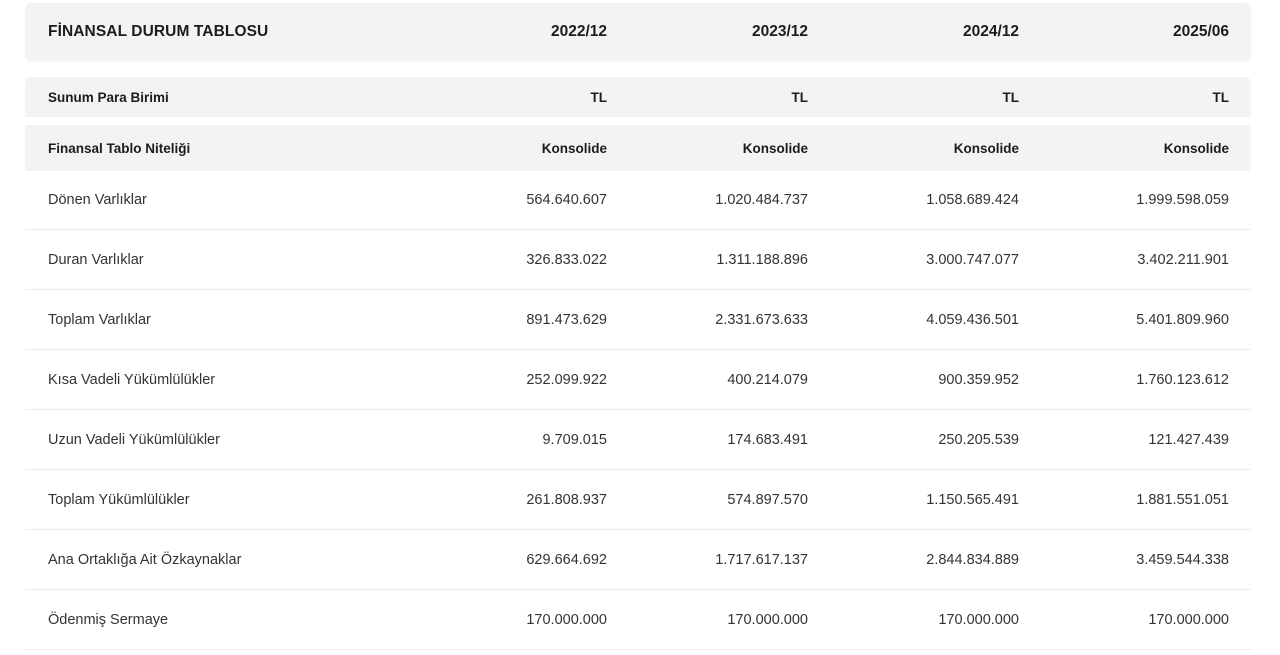 The width and height of the screenshot is (1280, 655). What do you see at coordinates (761, 200) in the screenshot?
I see `row-value: 1.020.484.737` at bounding box center [761, 200].